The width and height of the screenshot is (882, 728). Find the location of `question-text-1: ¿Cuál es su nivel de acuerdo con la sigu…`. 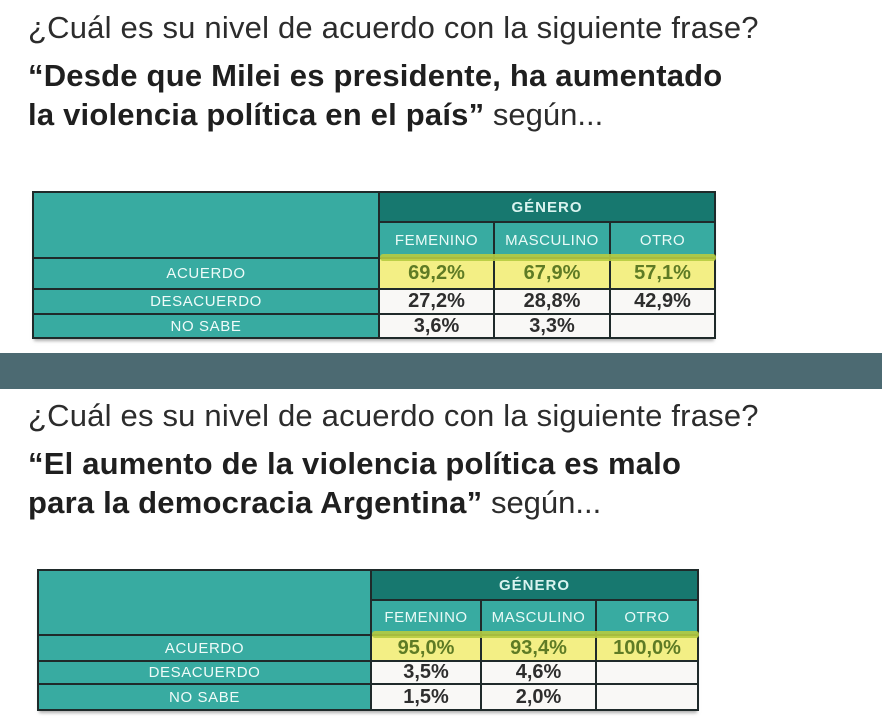

question-text-1: ¿Cuál es su nivel de acuerdo con la sigu… is located at coordinates (393, 27).